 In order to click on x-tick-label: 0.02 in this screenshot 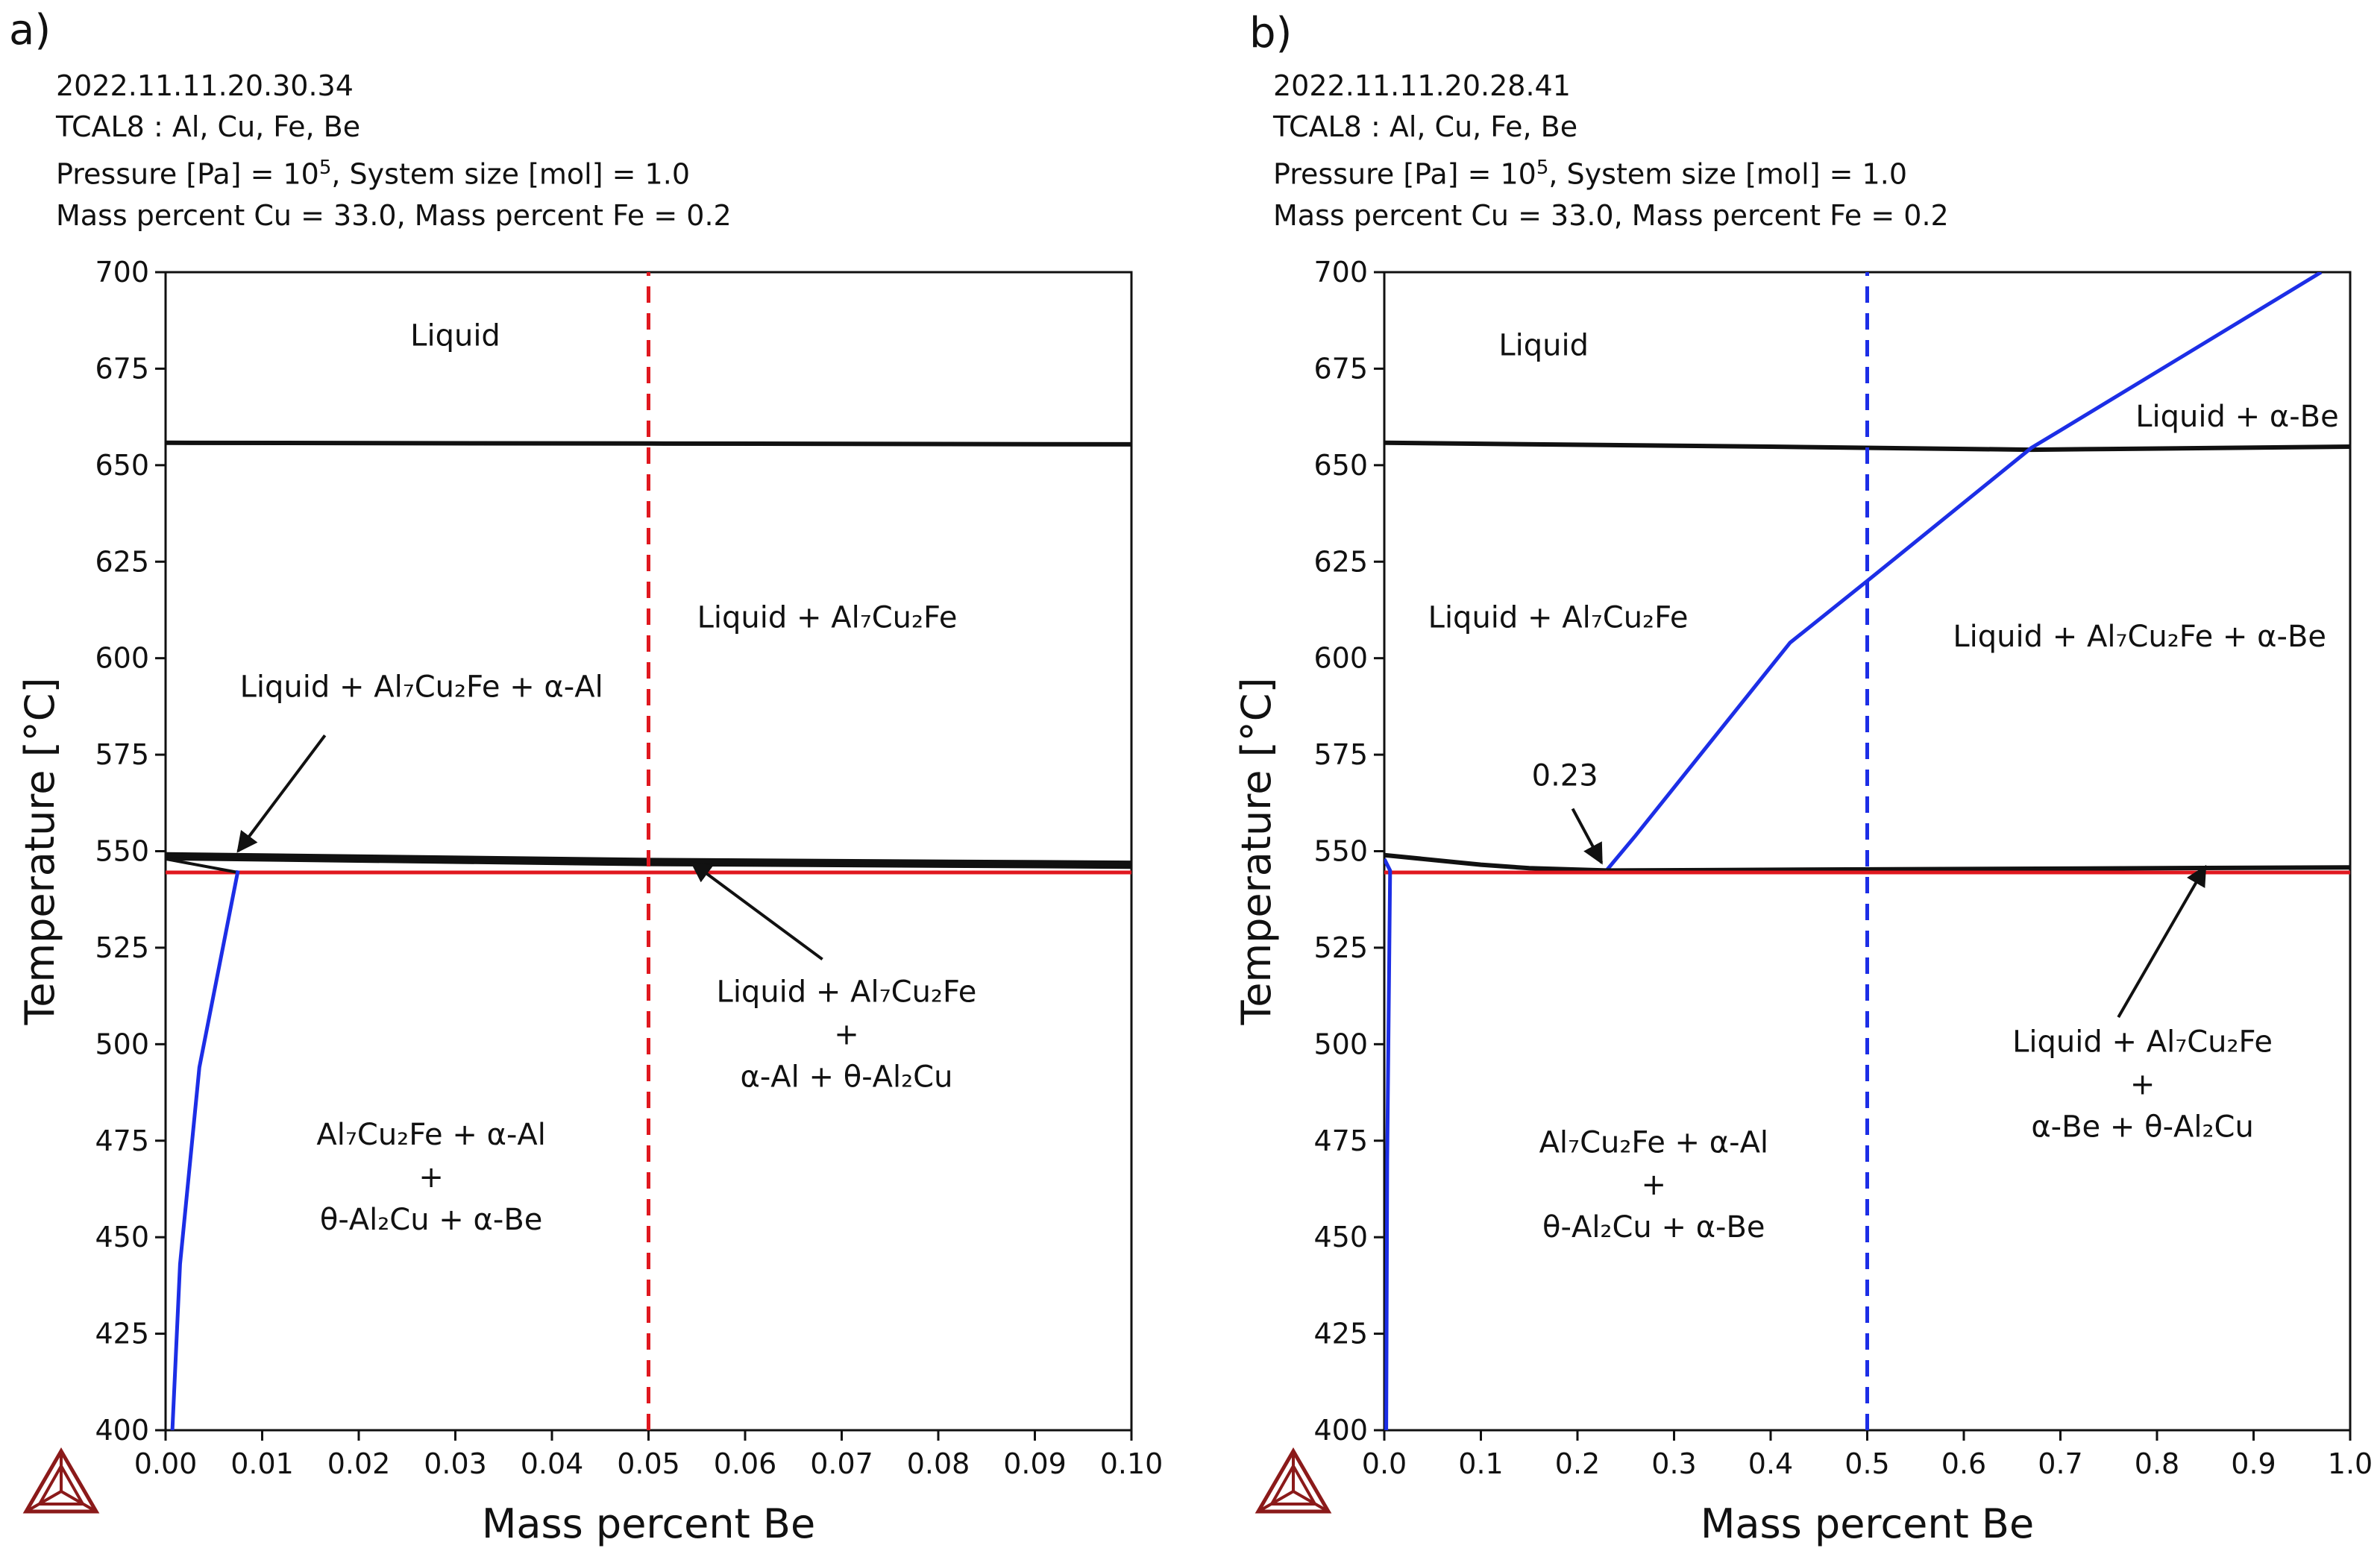, I will do `click(359, 1463)`.